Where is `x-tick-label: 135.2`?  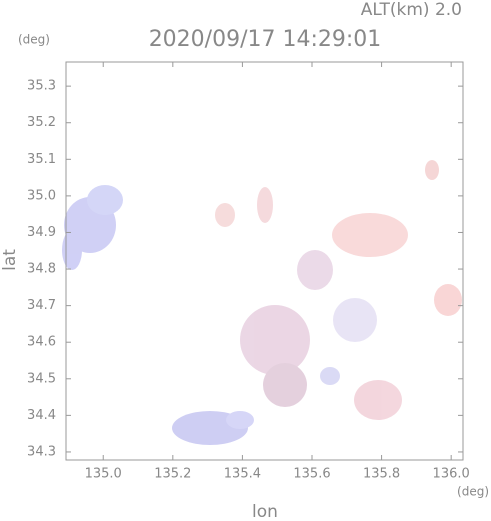 x-tick-label: 135.2 is located at coordinates (172, 474).